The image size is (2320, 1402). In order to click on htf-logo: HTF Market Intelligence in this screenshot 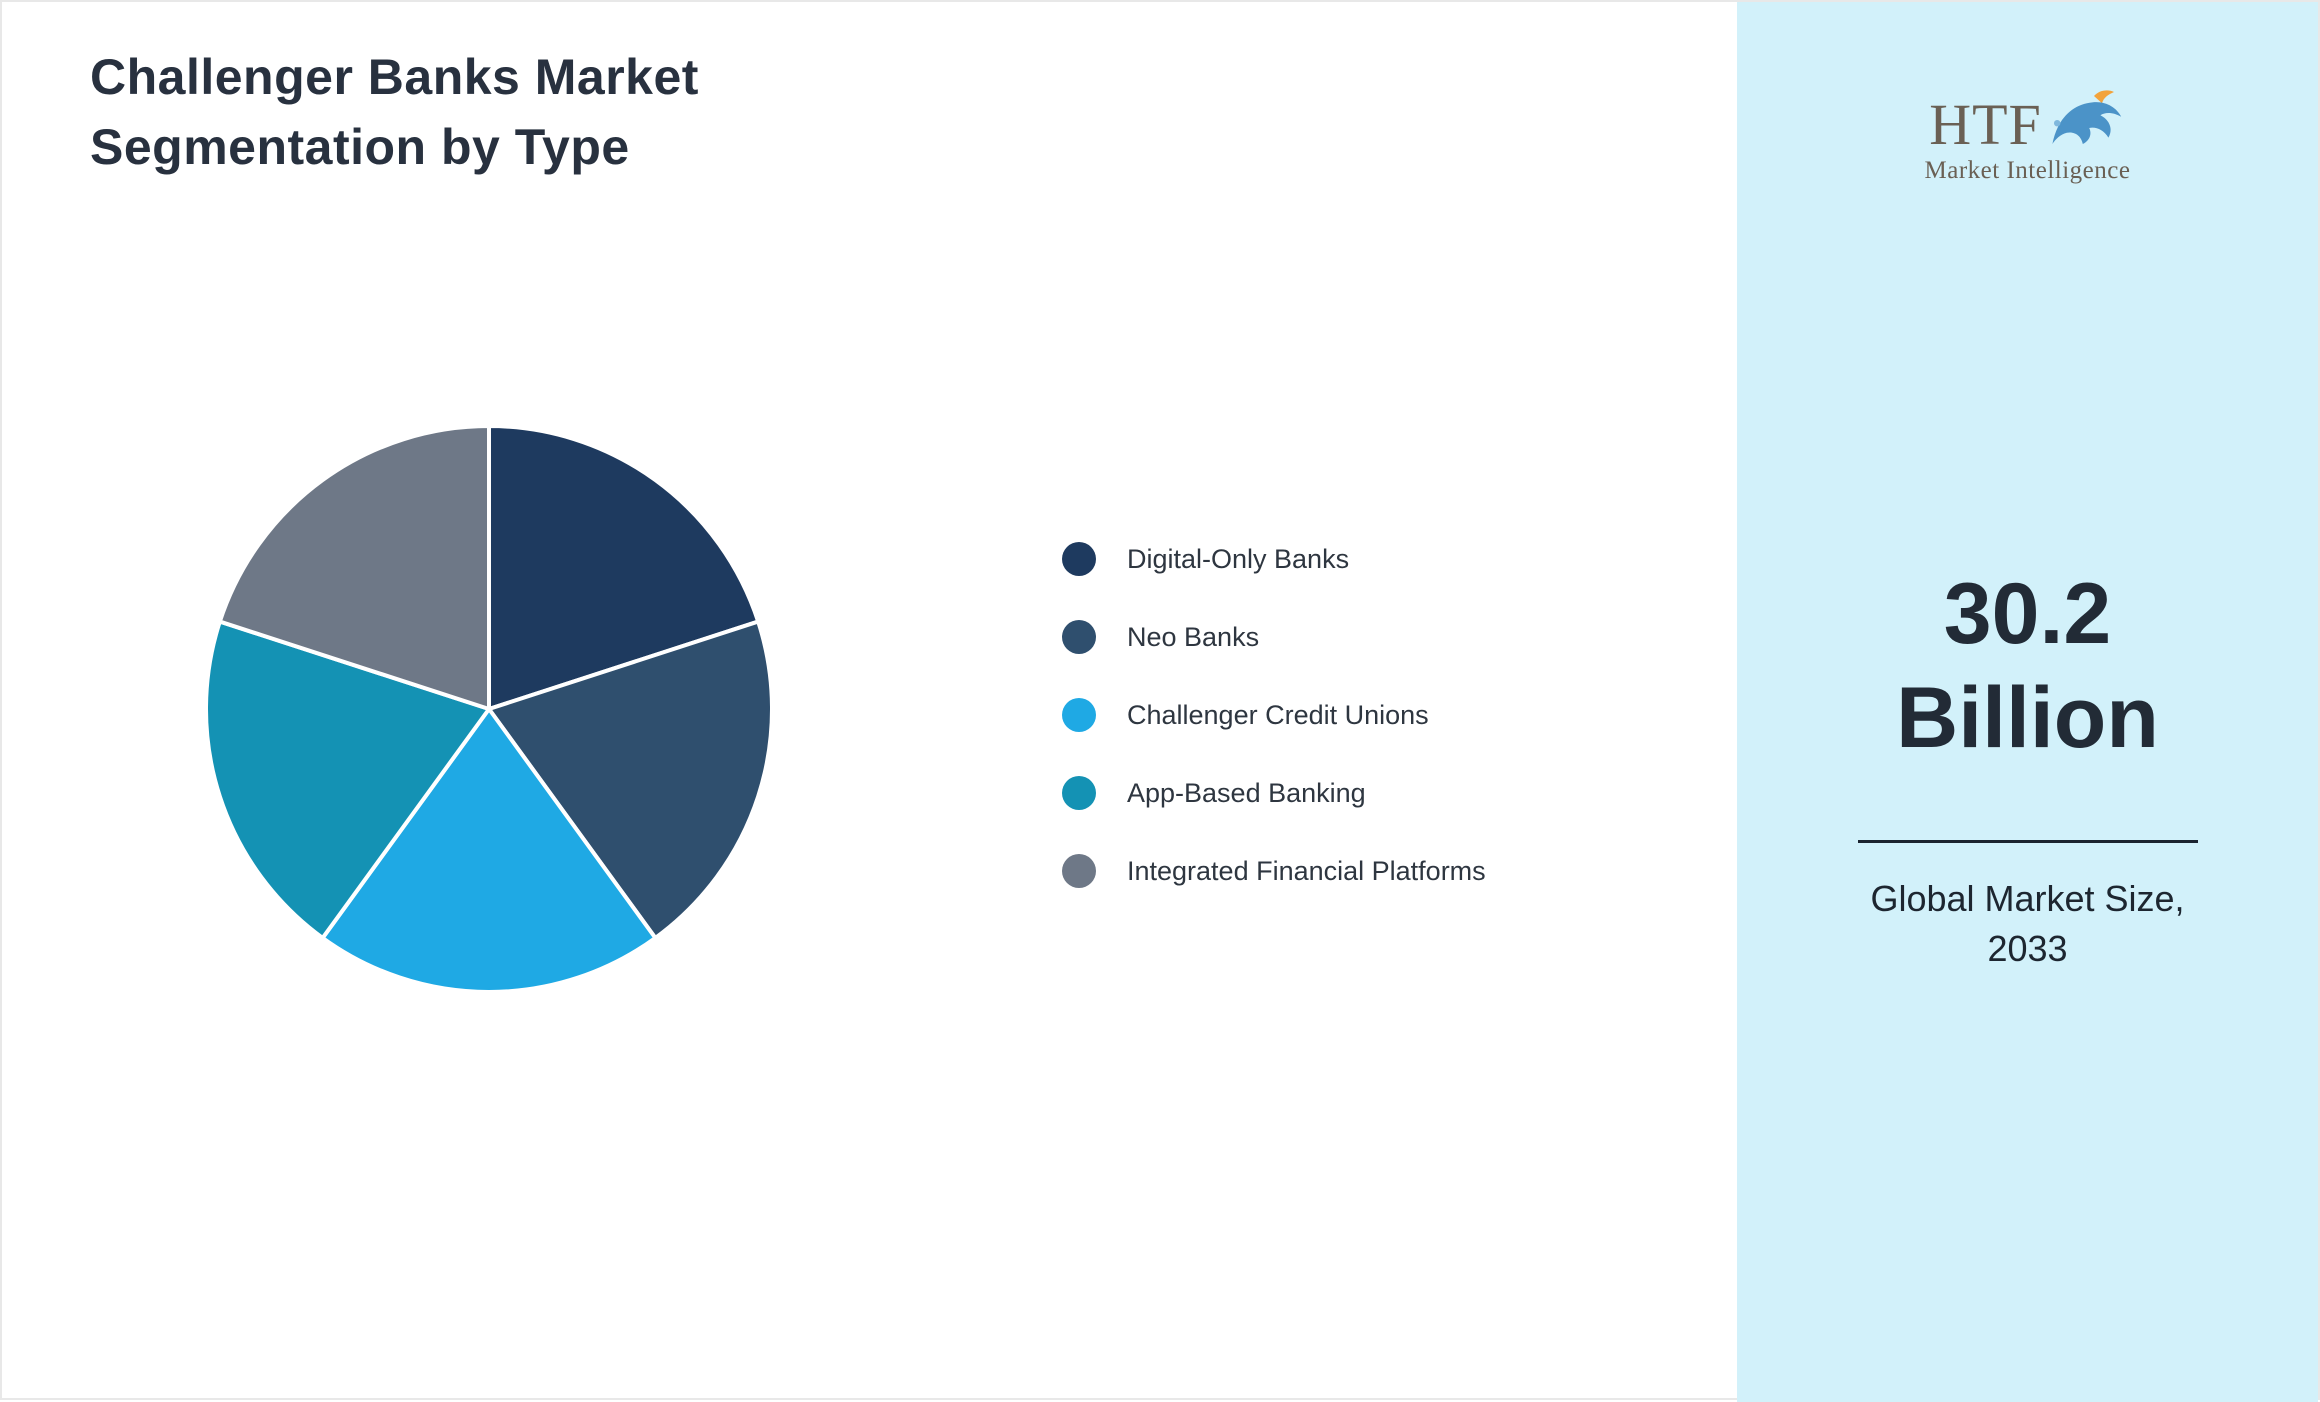, I will do `click(2027, 136)`.